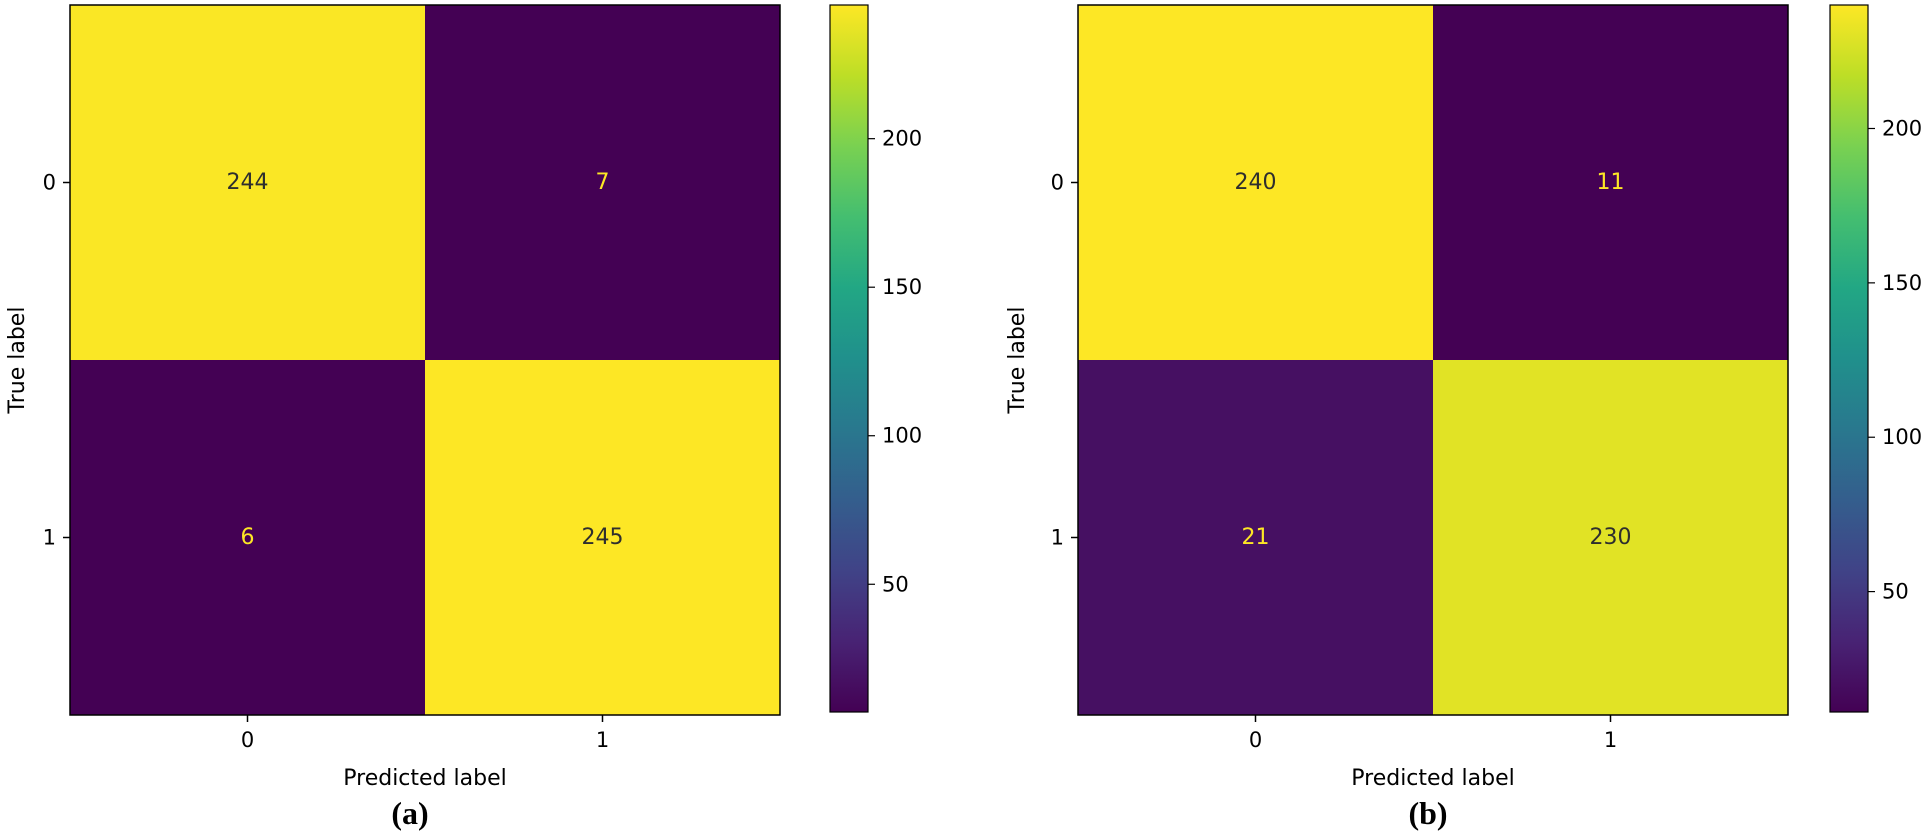  I want to click on colorbar-tick-label-b-0: 50, so click(1895, 592).